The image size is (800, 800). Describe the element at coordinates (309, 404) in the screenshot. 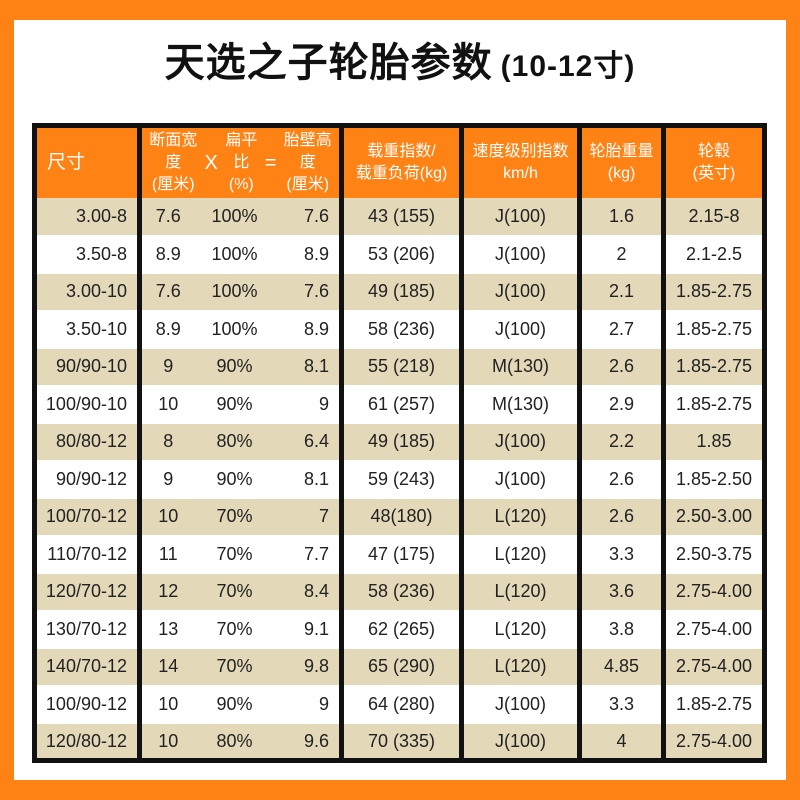

I see `cell-height: 9` at that location.